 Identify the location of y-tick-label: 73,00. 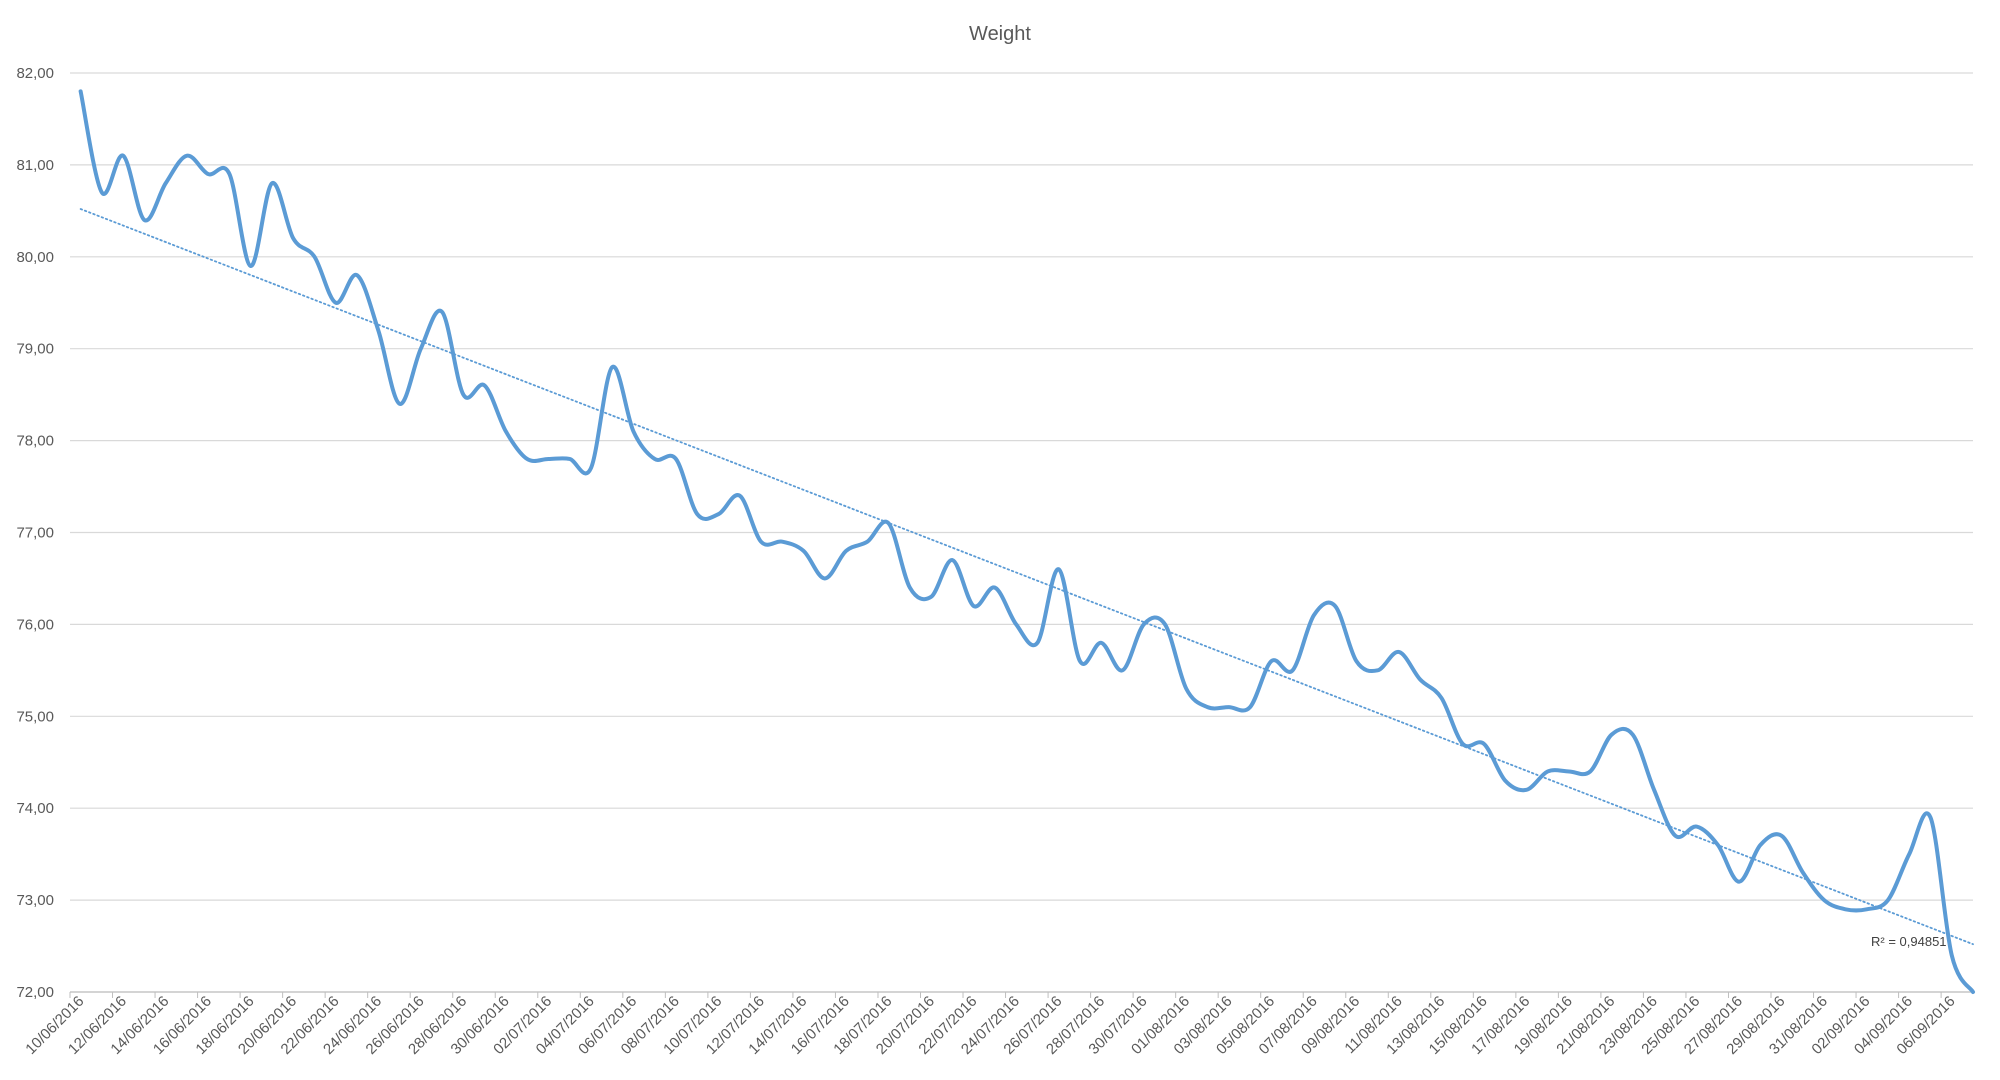
(35, 900).